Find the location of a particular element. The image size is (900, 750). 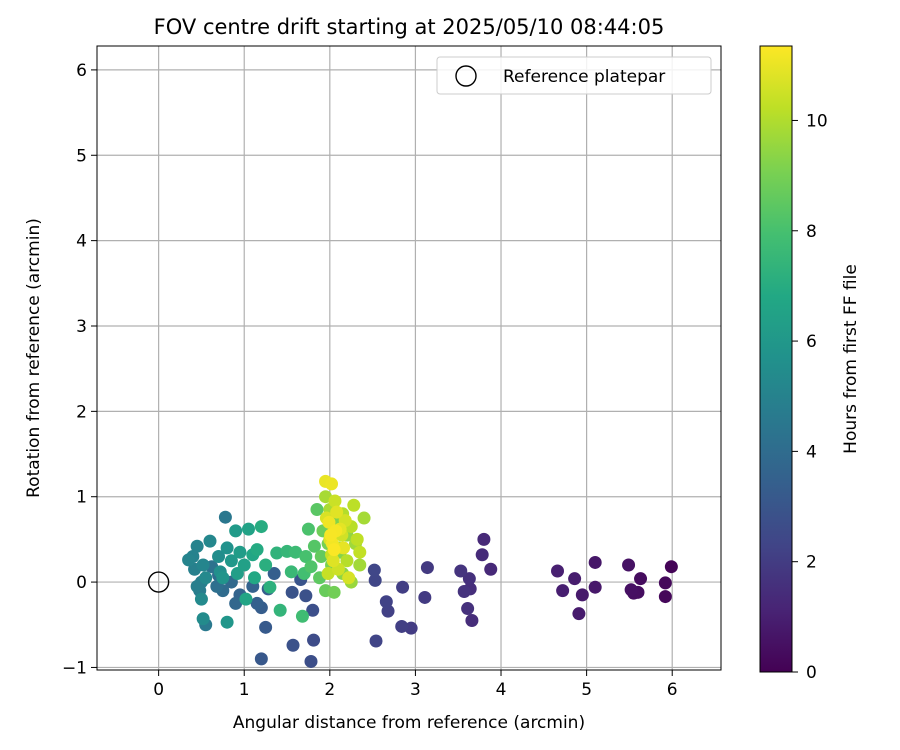

colorbar-ticks: 0 2 4 6 8 10 is located at coordinates (810, 397).